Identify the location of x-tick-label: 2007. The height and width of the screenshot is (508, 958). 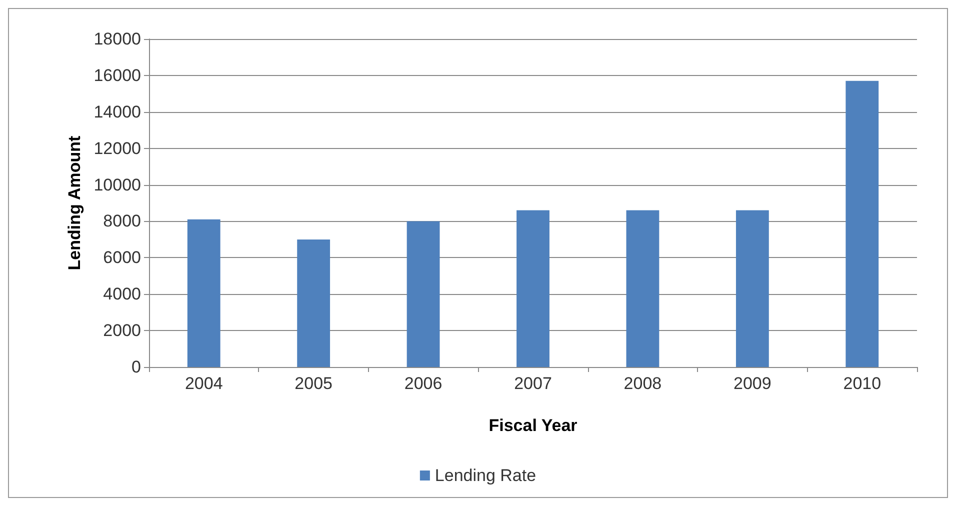
(533, 383).